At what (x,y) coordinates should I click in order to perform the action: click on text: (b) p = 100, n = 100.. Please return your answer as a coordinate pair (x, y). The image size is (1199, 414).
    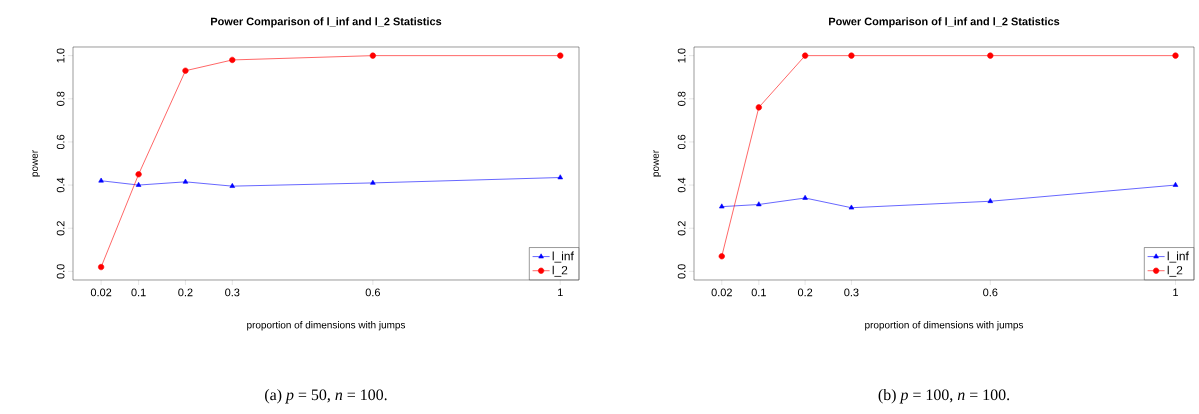
    Looking at the image, I should click on (944, 396).